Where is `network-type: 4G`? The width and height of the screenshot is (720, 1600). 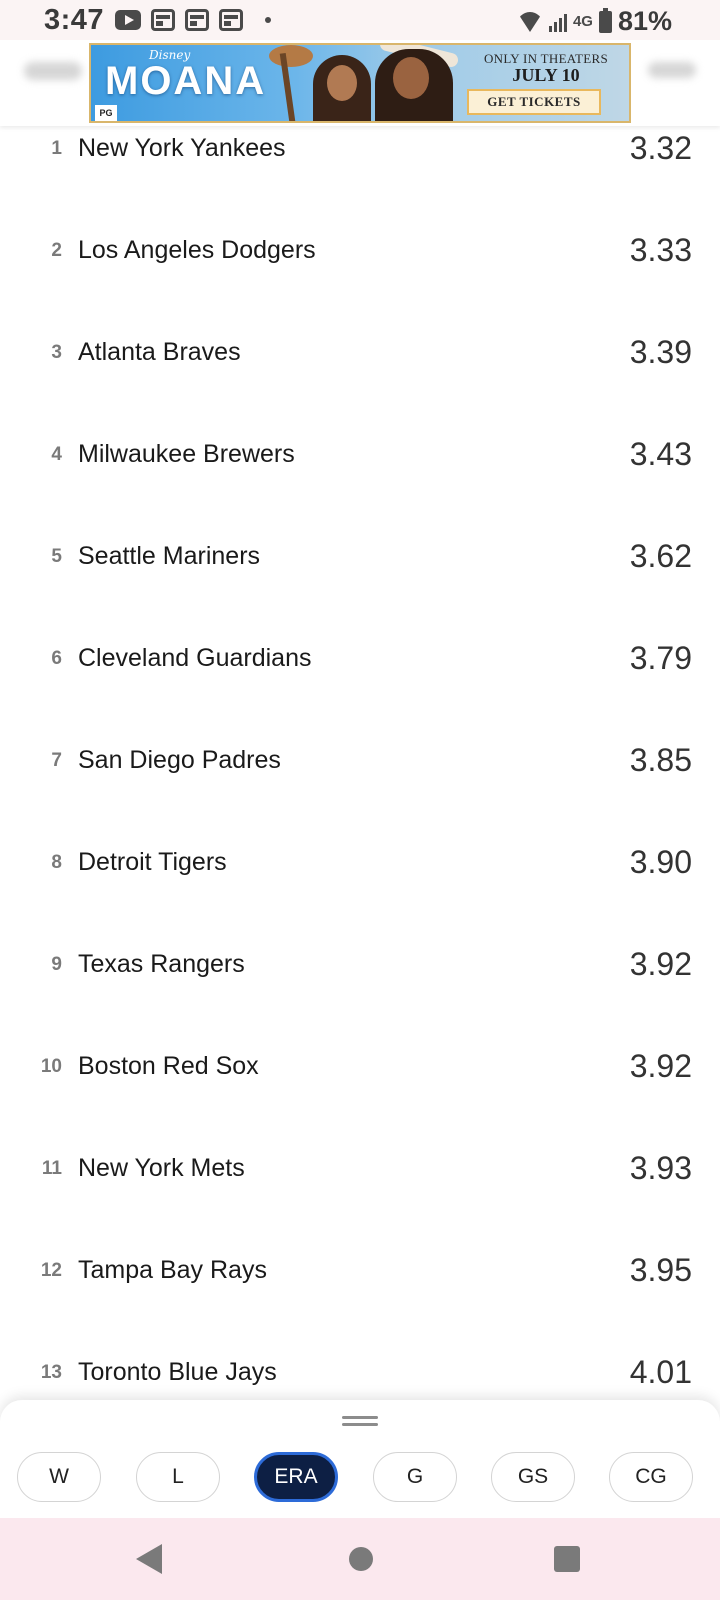 network-type: 4G is located at coordinates (582, 21).